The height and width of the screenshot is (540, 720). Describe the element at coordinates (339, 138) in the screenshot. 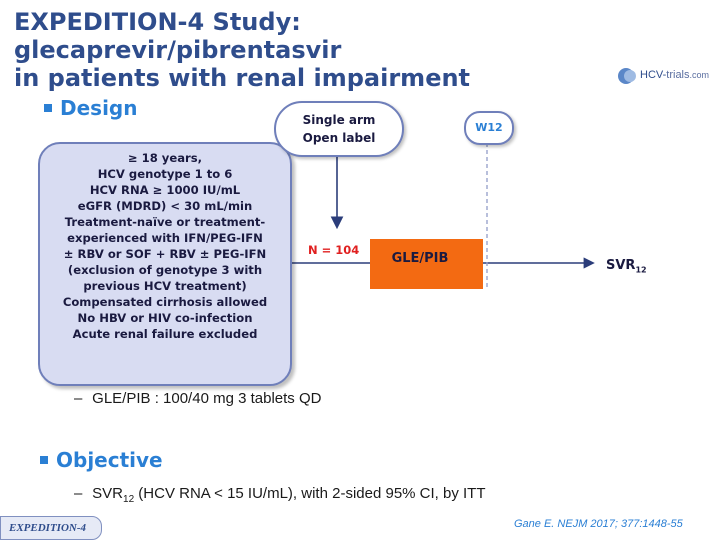

I see `open-label-line: Open label` at that location.